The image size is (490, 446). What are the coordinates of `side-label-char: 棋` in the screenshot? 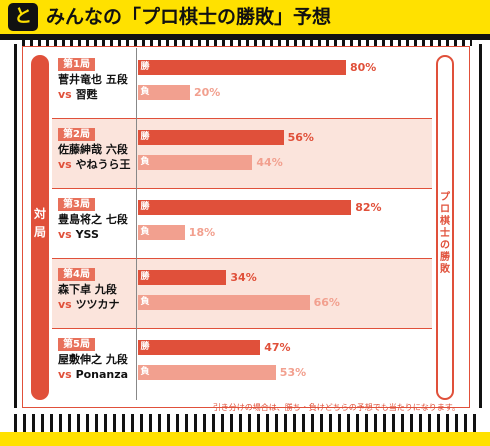 It's located at (445, 221).